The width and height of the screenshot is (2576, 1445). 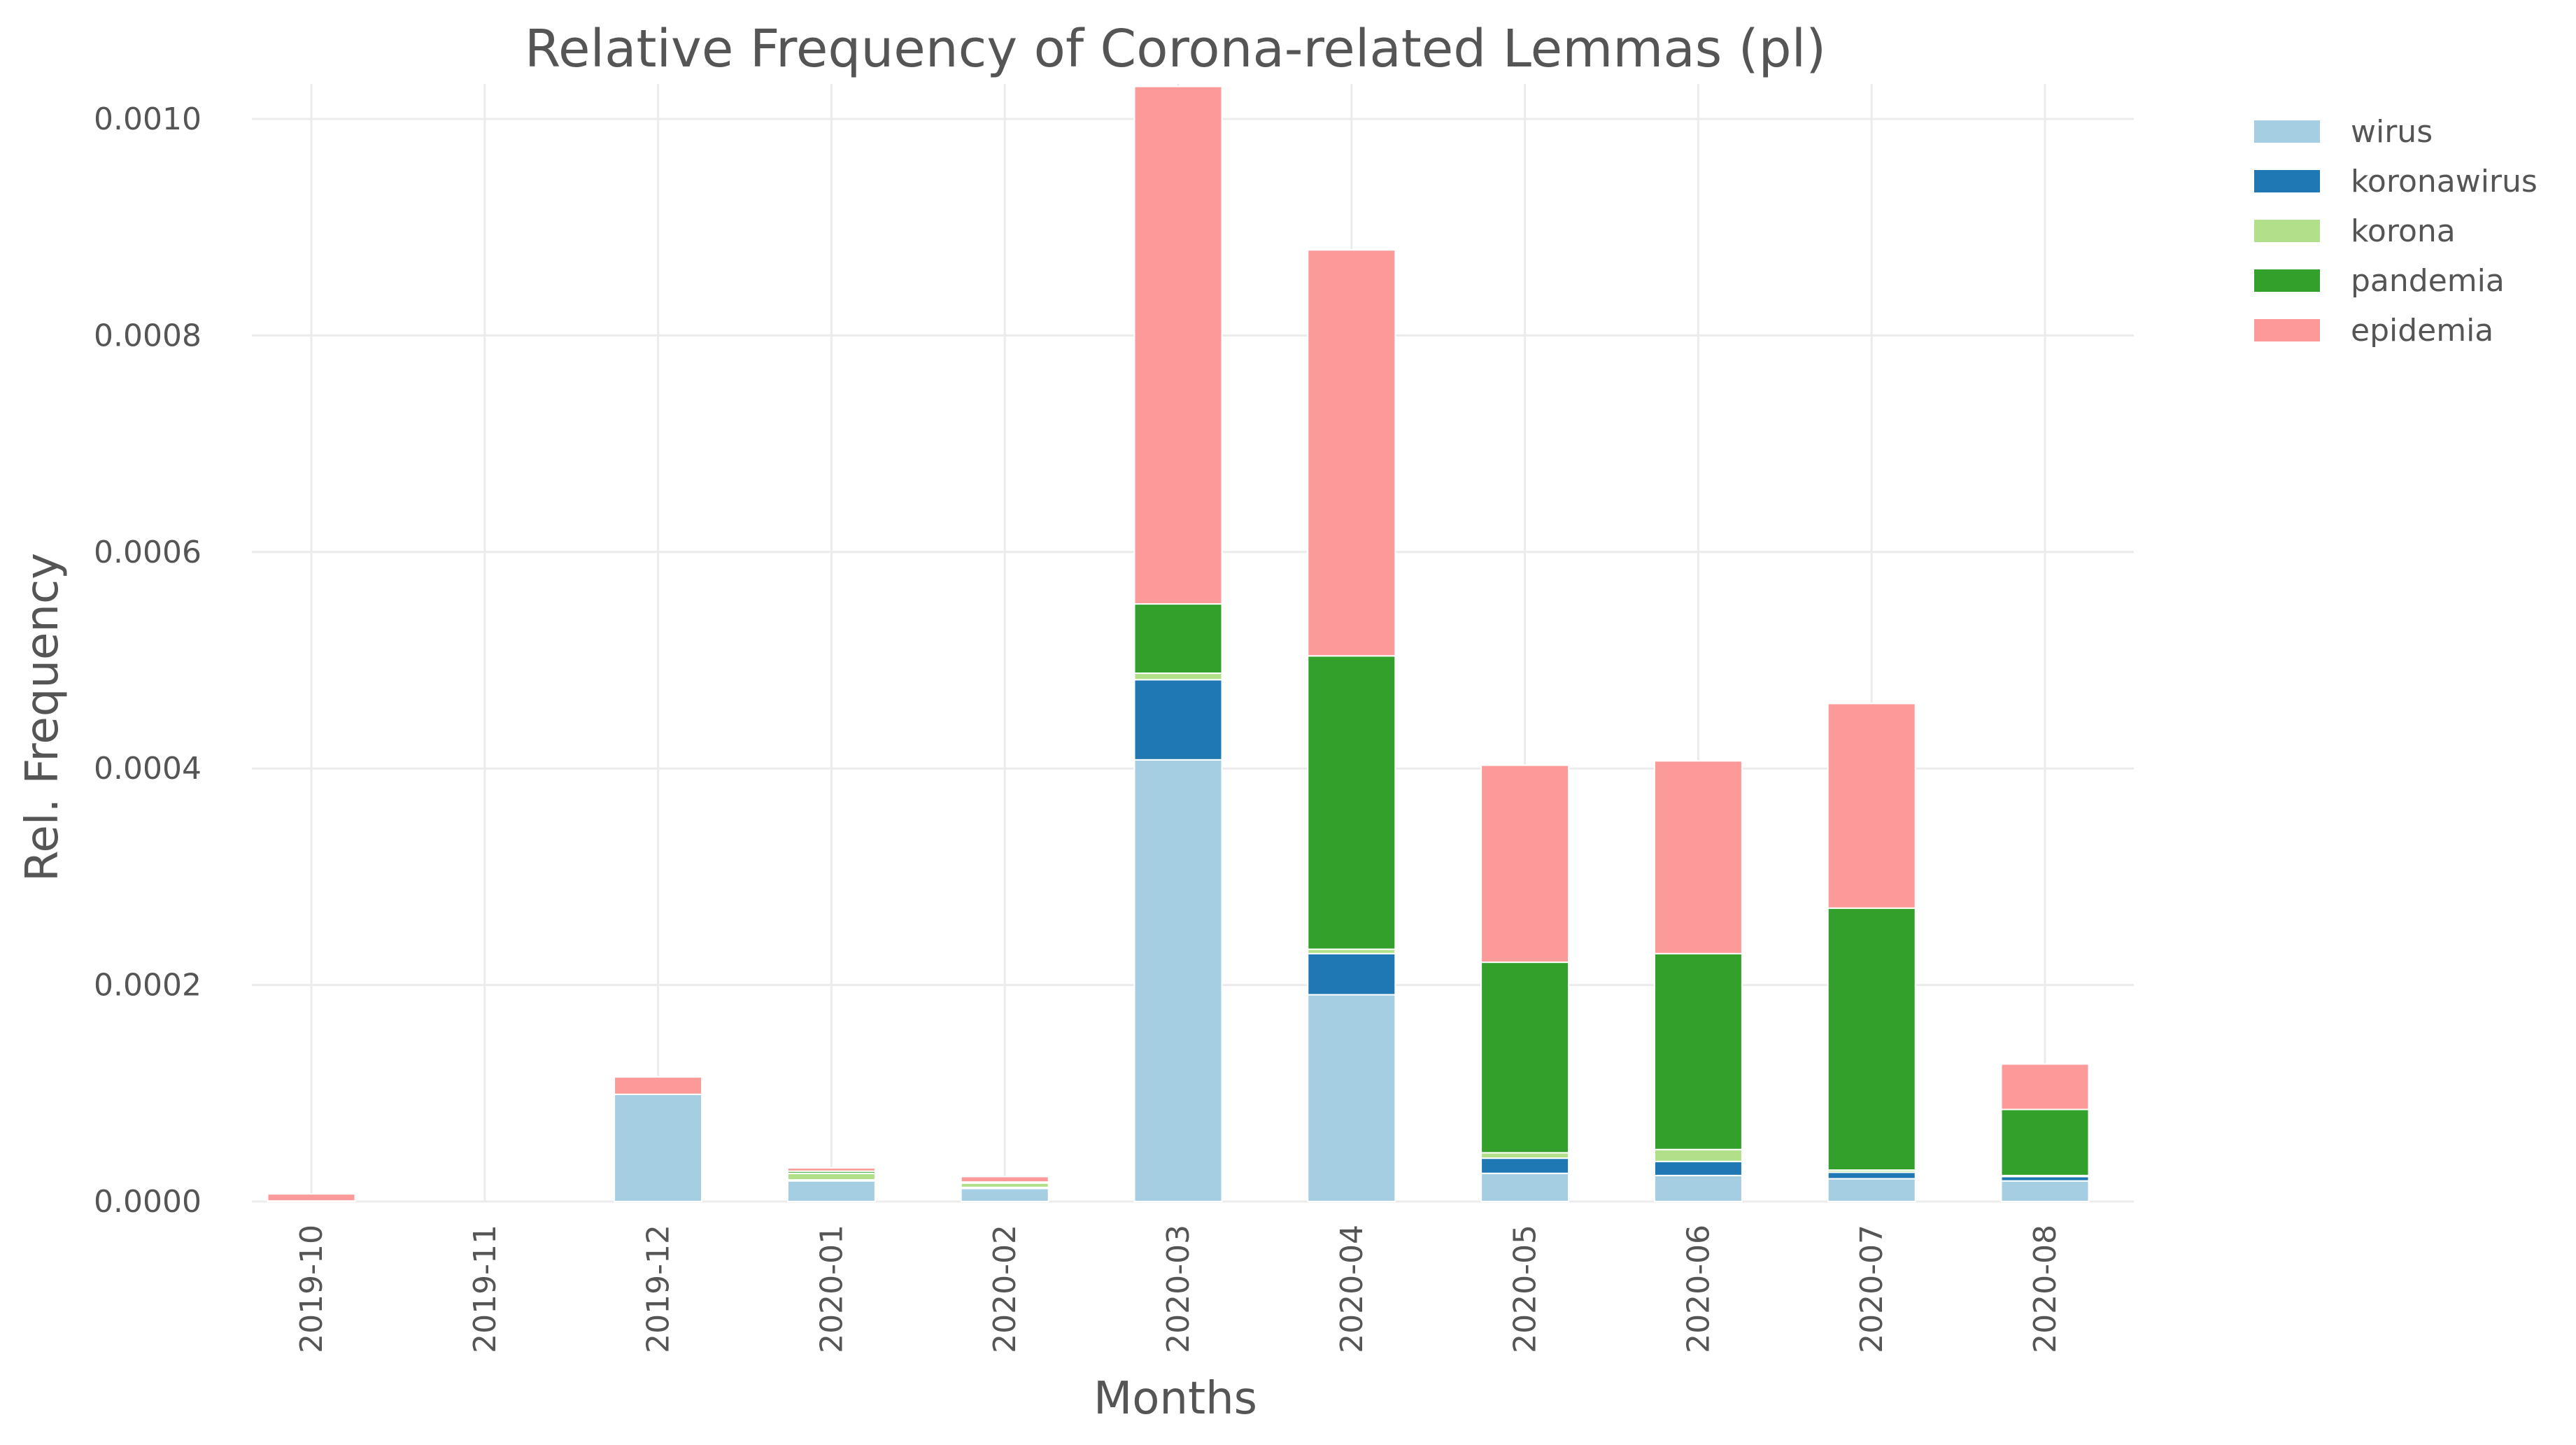 I want to click on legend-swatch-wirus, so click(x=2287, y=131).